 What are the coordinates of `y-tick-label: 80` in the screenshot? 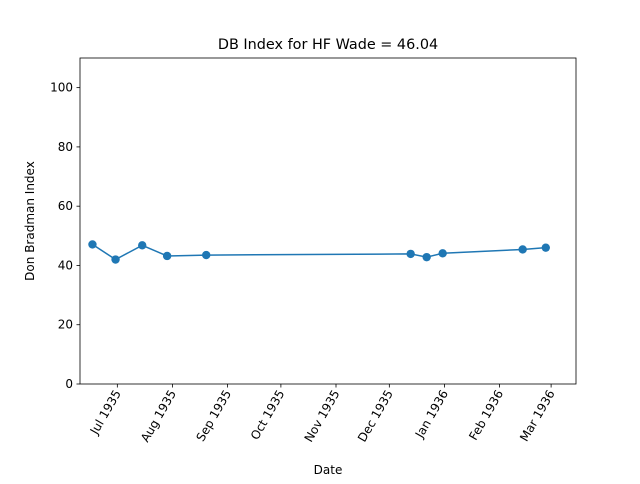 It's located at (65, 147).